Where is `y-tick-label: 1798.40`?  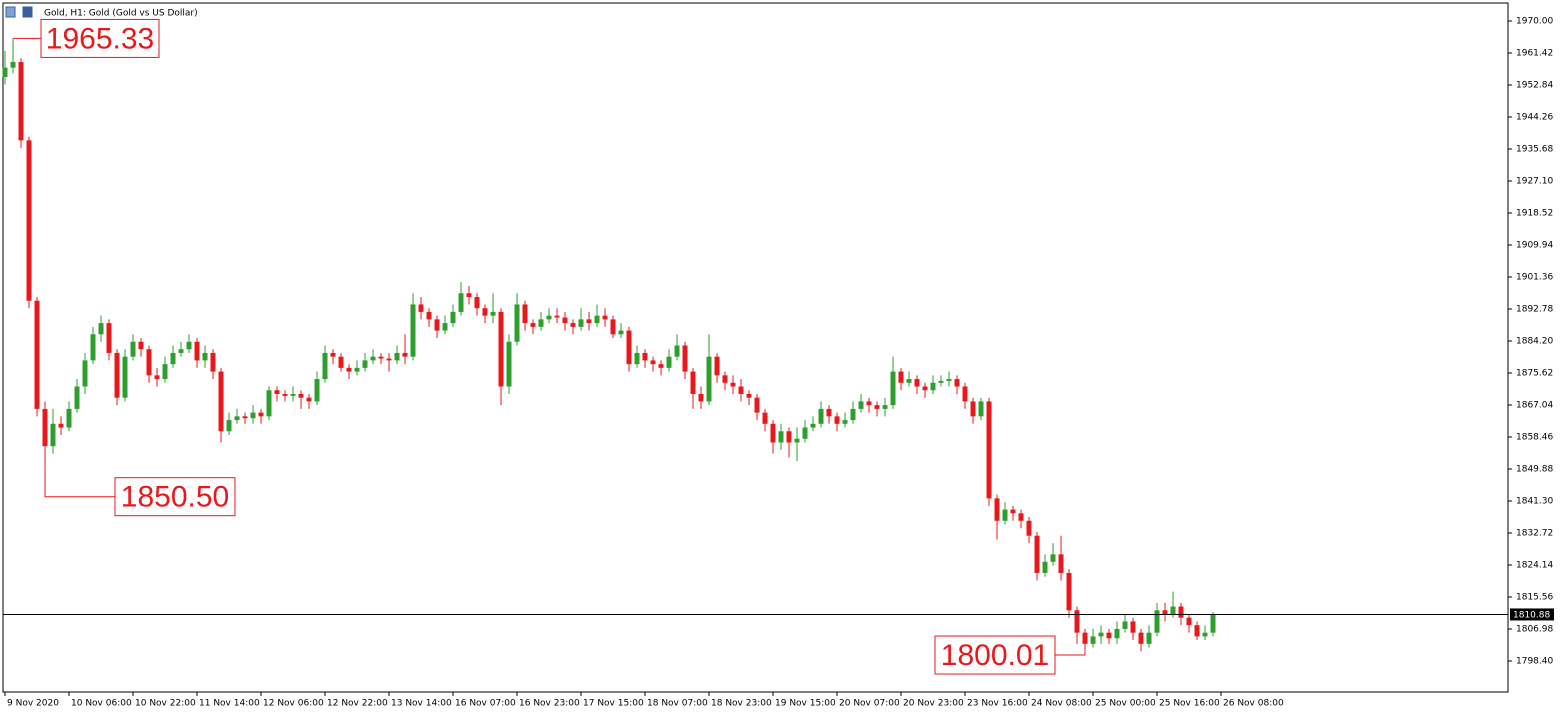
y-tick-label: 1798.40 is located at coordinates (1534, 662).